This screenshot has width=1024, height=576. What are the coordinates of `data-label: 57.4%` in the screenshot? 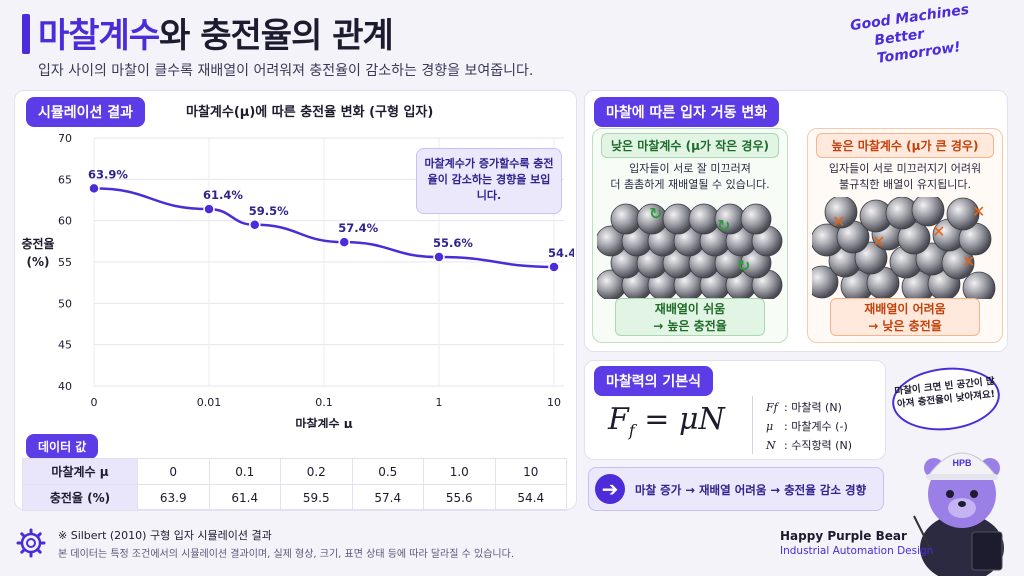 It's located at (358, 228).